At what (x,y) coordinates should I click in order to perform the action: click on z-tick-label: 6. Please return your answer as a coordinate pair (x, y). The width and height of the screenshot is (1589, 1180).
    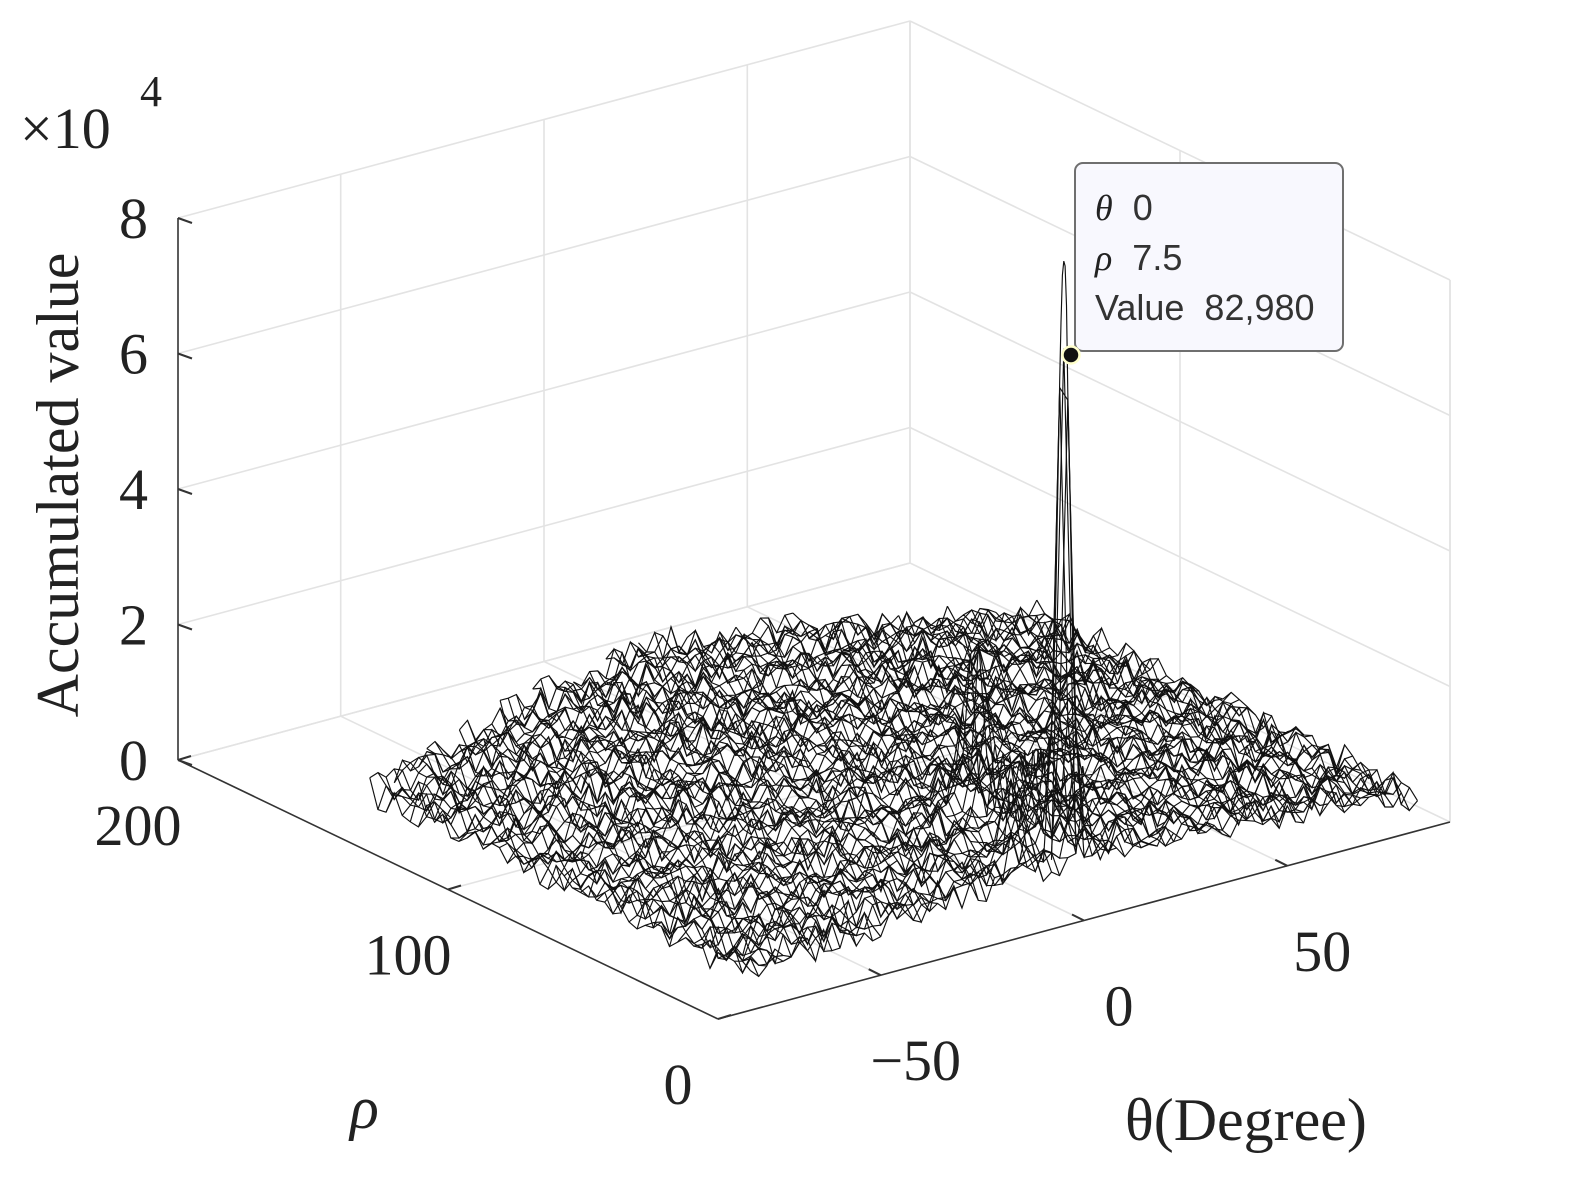
    Looking at the image, I should click on (133, 354).